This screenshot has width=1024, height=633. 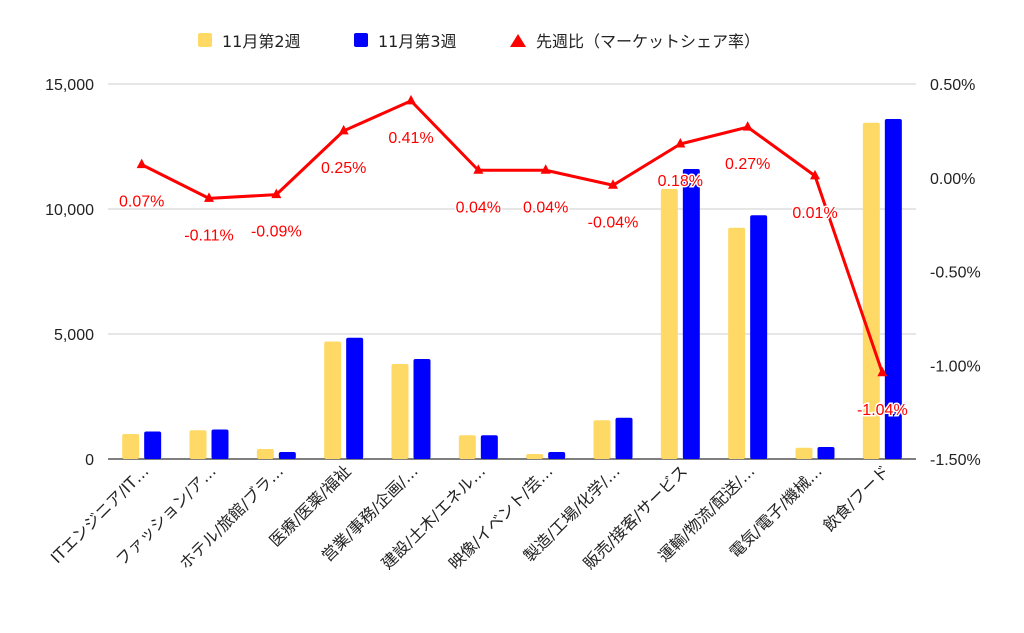 I want to click on legend-item-line-series: 先週比（マーケットシェア率）, so click(x=635, y=40).